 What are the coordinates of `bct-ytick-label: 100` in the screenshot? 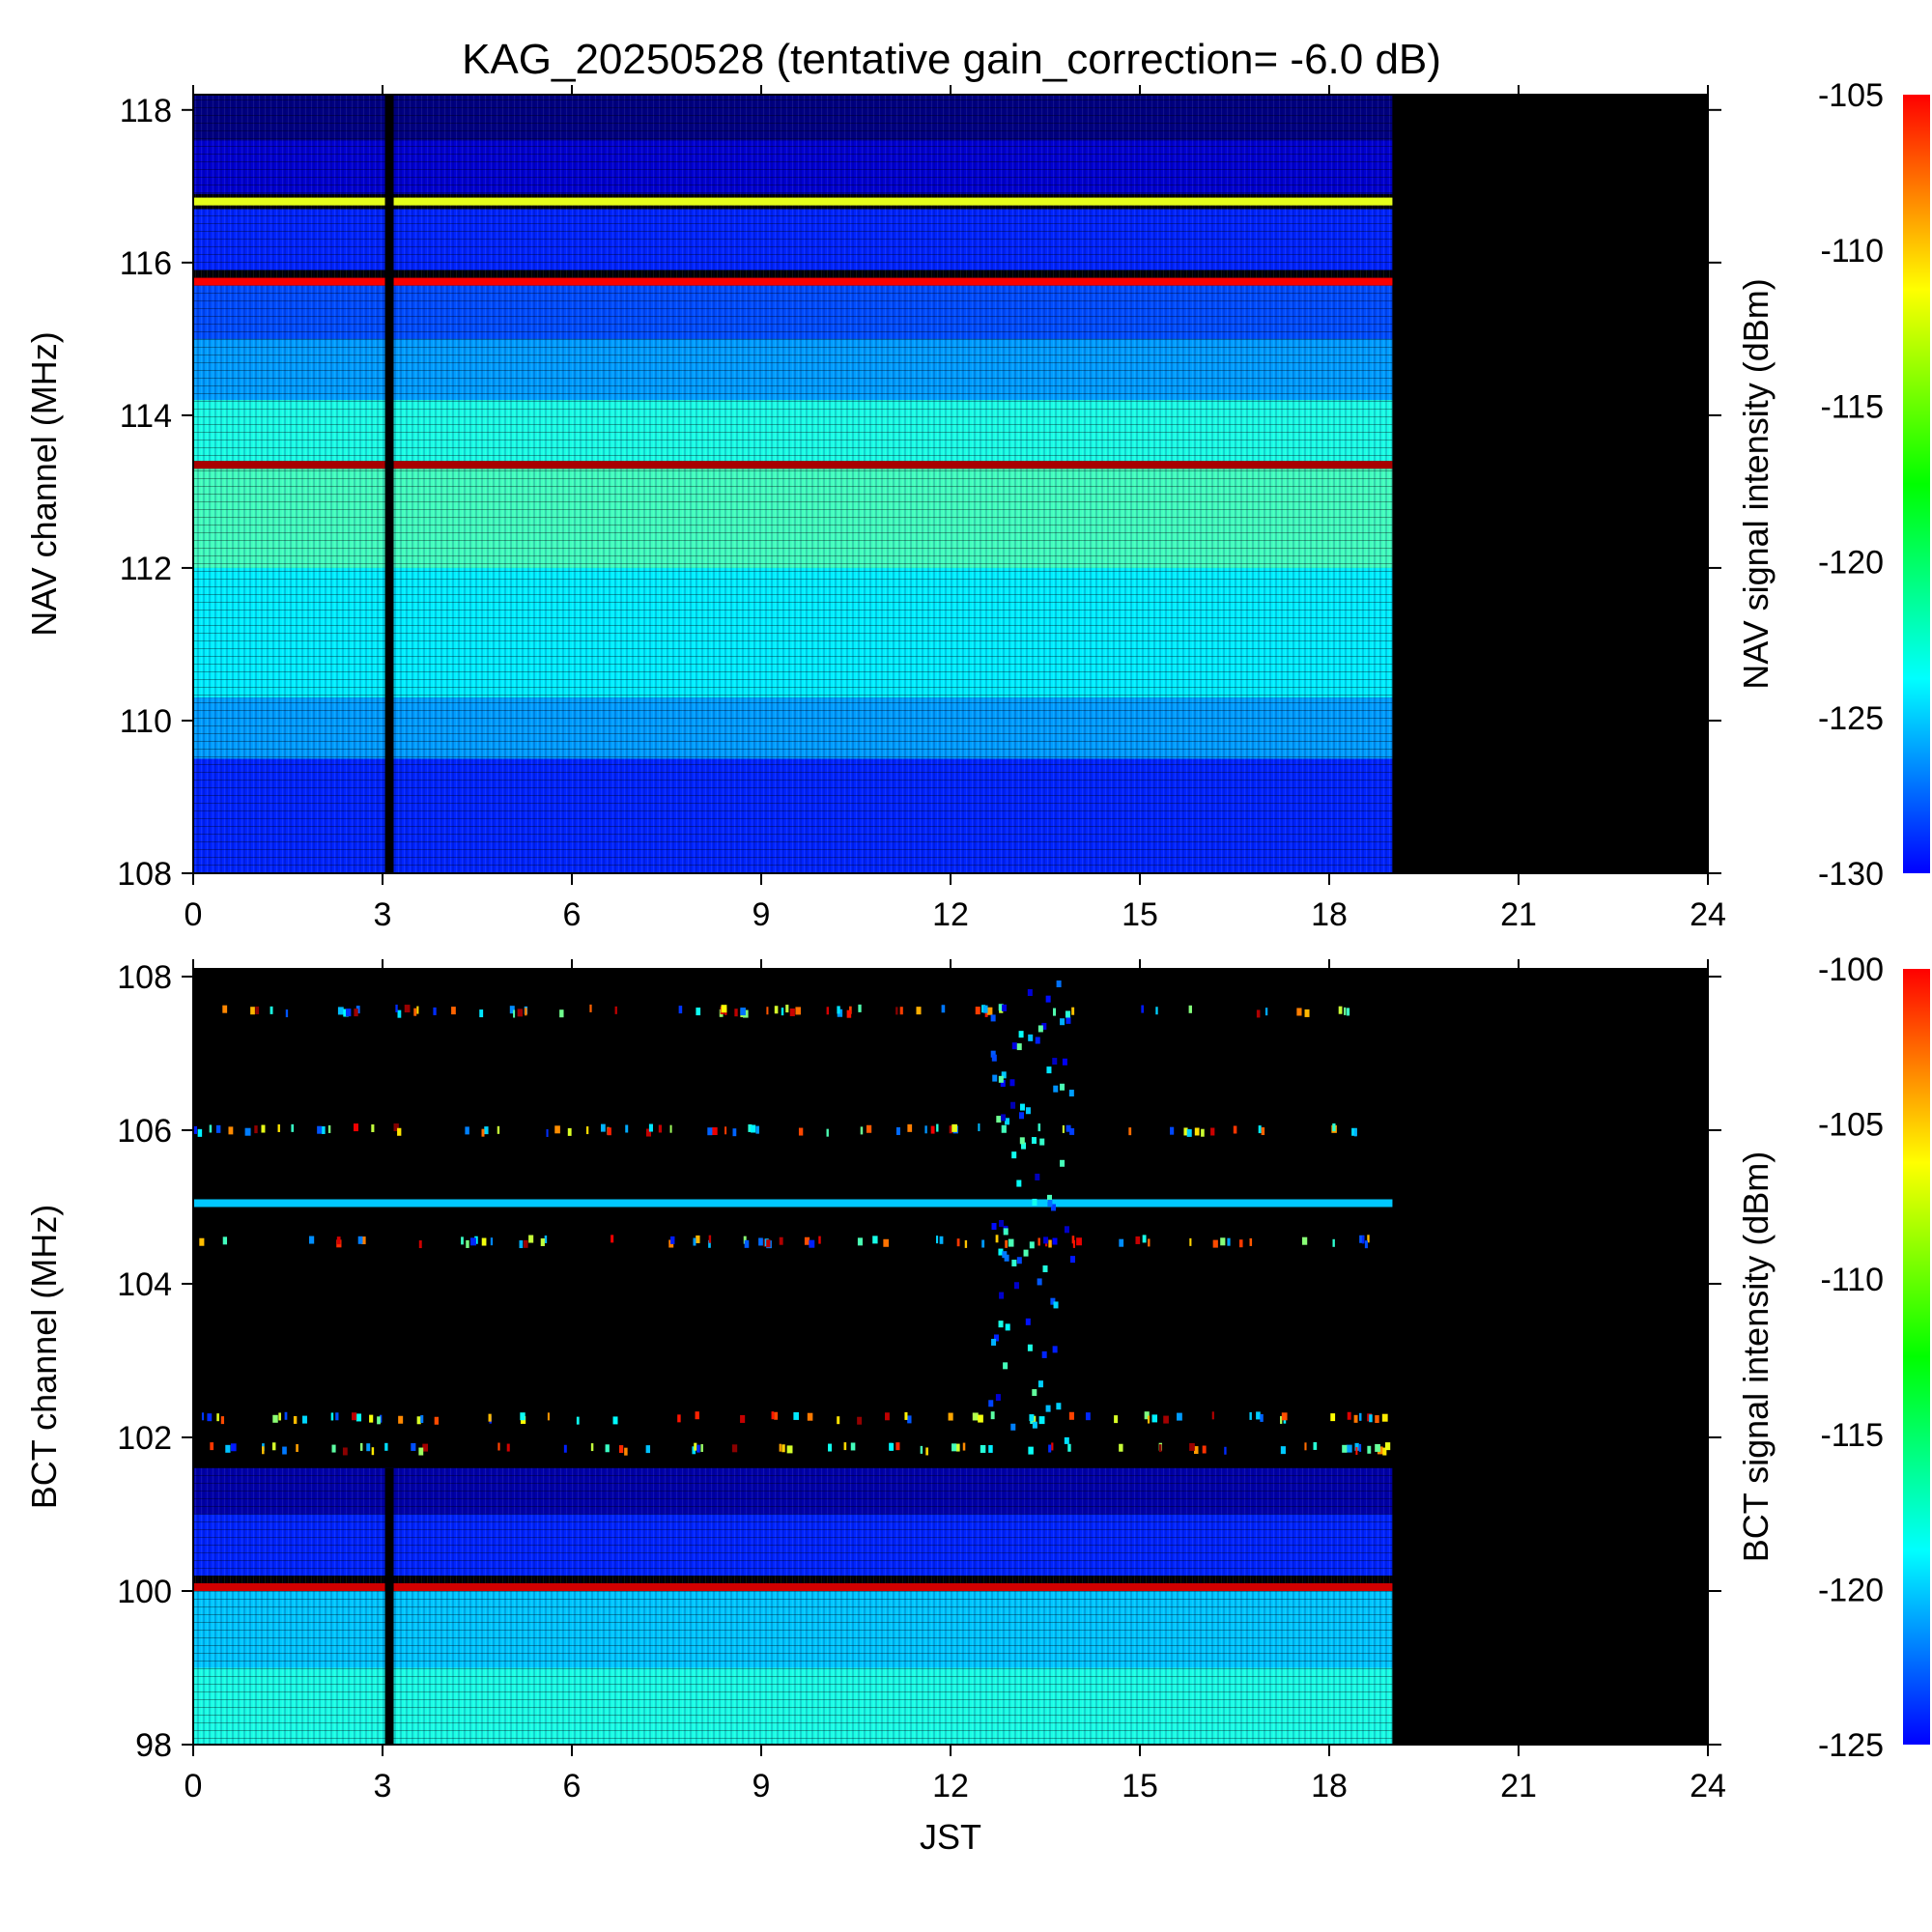 It's located at (144, 1592).